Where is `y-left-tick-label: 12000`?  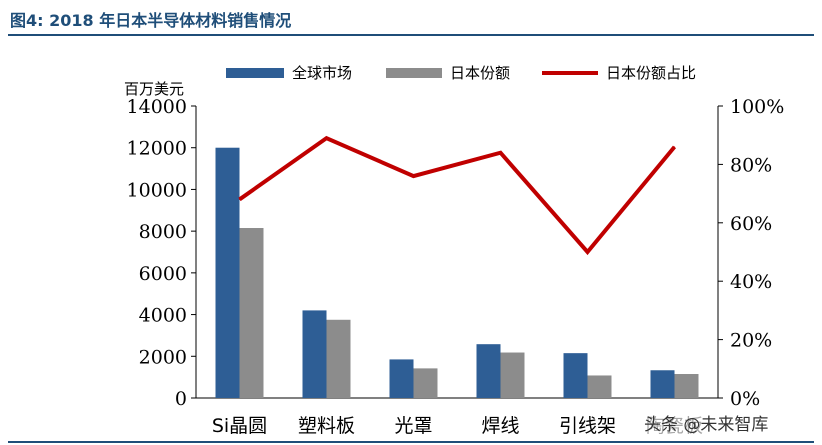 y-left-tick-label: 12000 is located at coordinates (157, 149).